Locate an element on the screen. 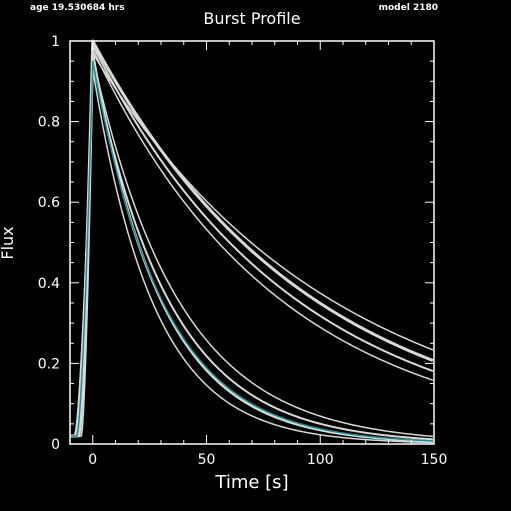 This screenshot has height=511, width=511. x-axis-label: Time [s] is located at coordinates (251, 482).